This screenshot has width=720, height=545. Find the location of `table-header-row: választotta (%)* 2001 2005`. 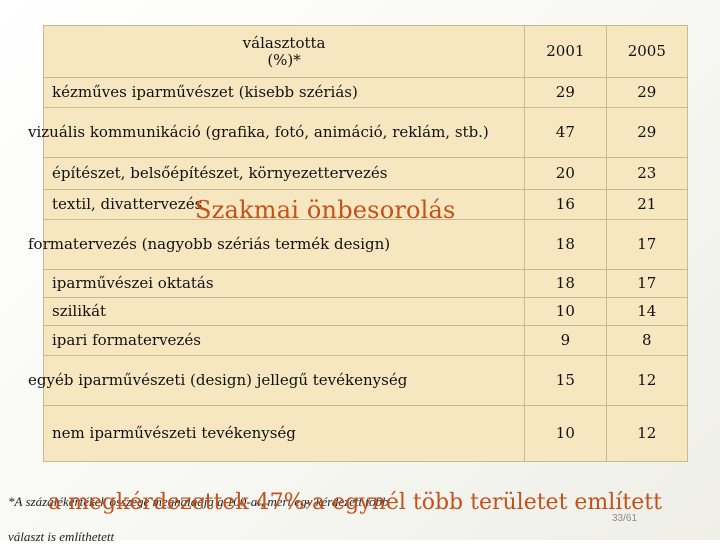

table-header-row: választotta (%)* 2001 2005 is located at coordinates (365, 51).